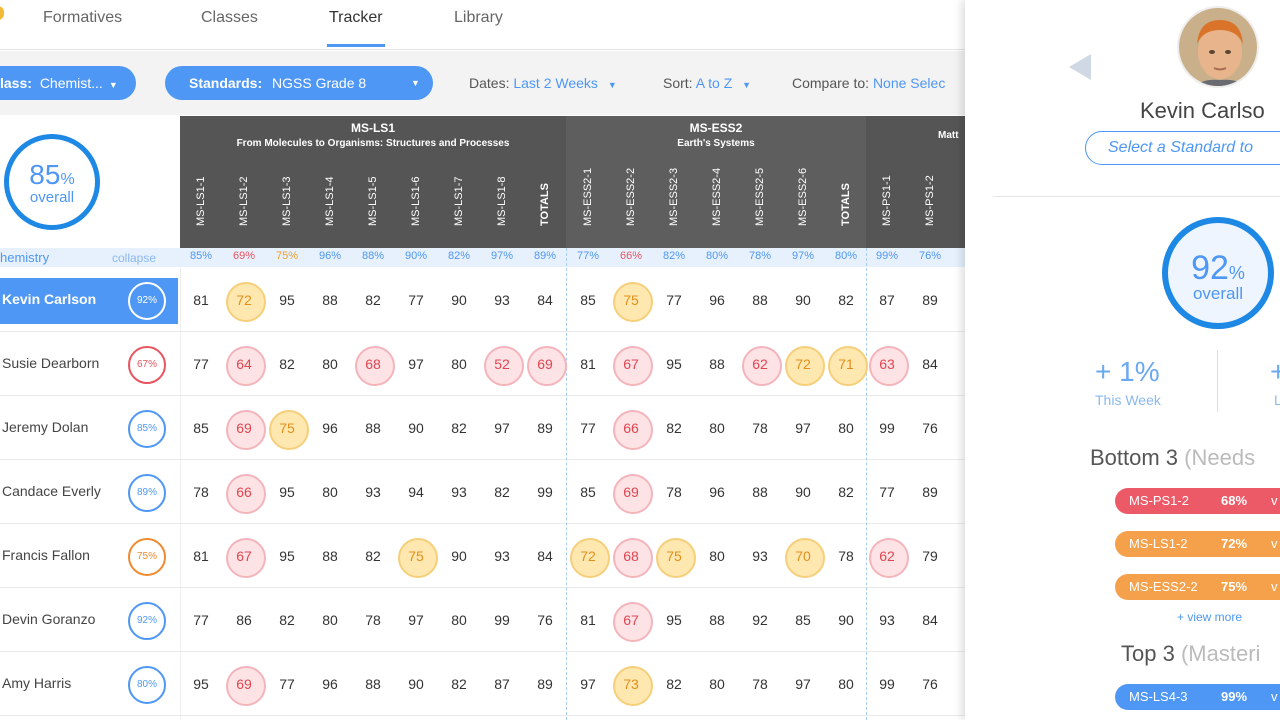 Image resolution: width=1280 pixels, height=720 pixels. I want to click on class-dropdown: lass: Chemist... ▼, so click(68, 83).